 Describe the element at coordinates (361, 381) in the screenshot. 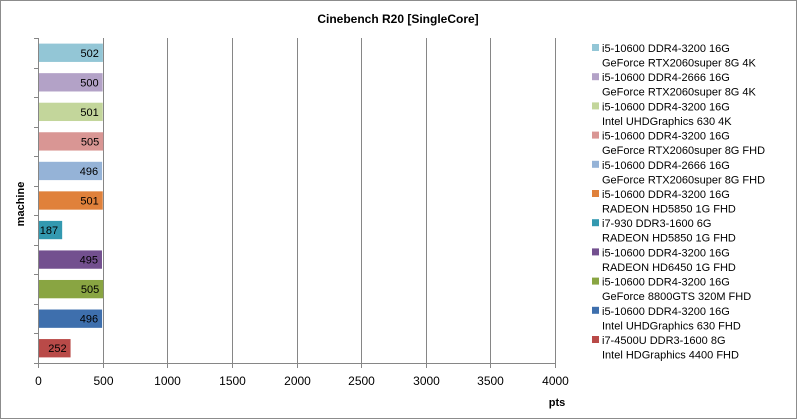

I see `x-tick-label: 2500` at that location.